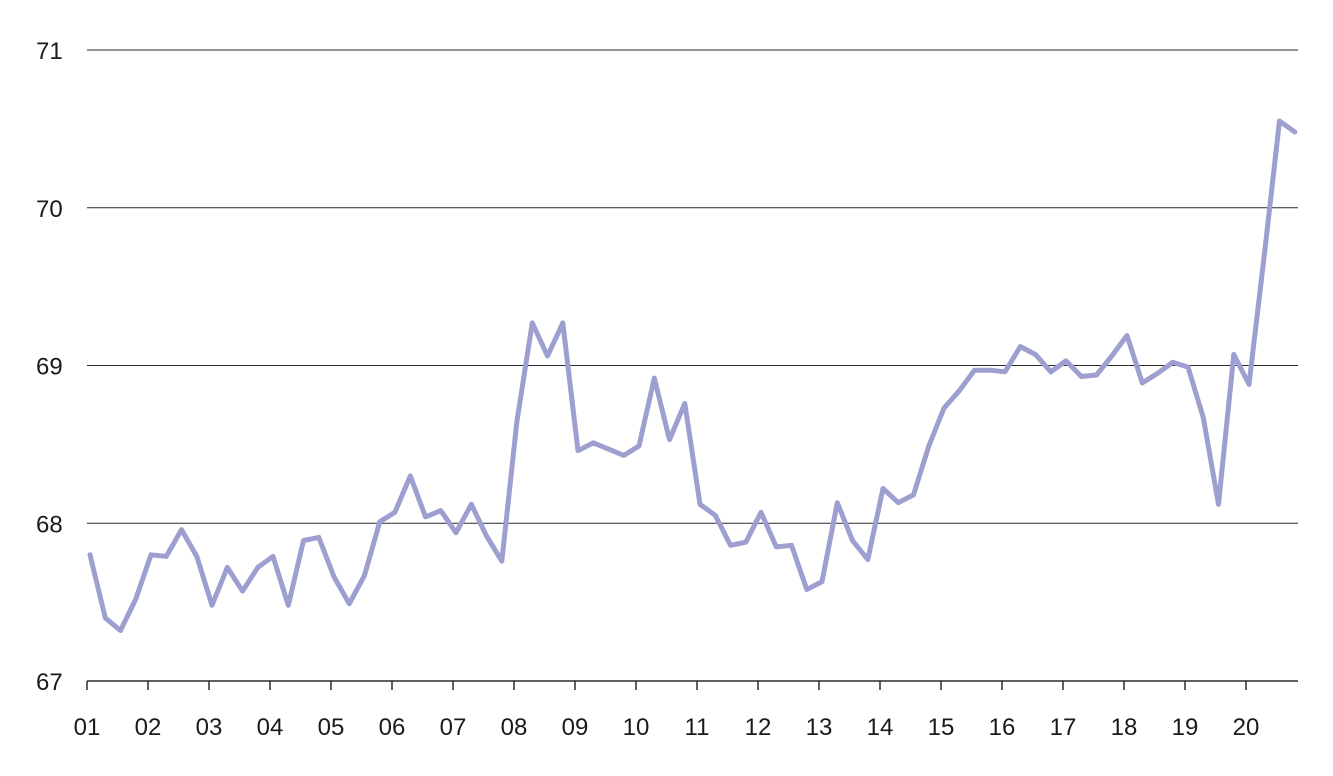 This screenshot has height=776, width=1333. Describe the element at coordinates (331, 727) in the screenshot. I see `x-tick-label: 05` at that location.